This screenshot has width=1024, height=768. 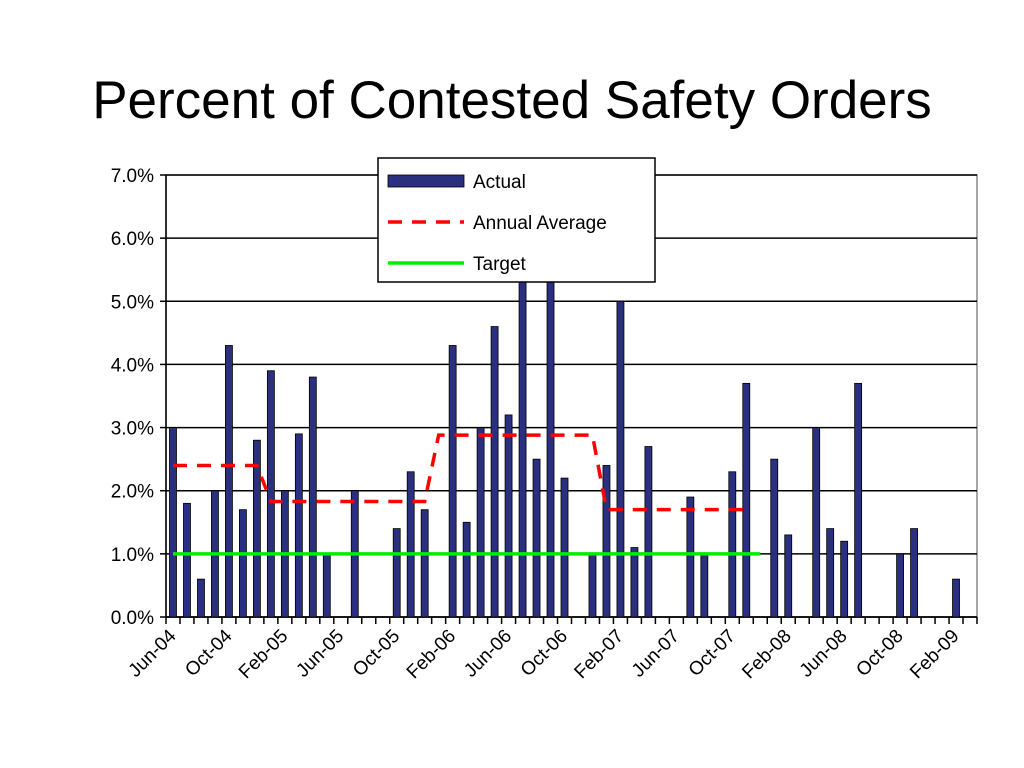 What do you see at coordinates (488, 654) in the screenshot?
I see `x-tick-label: Jun-06` at bounding box center [488, 654].